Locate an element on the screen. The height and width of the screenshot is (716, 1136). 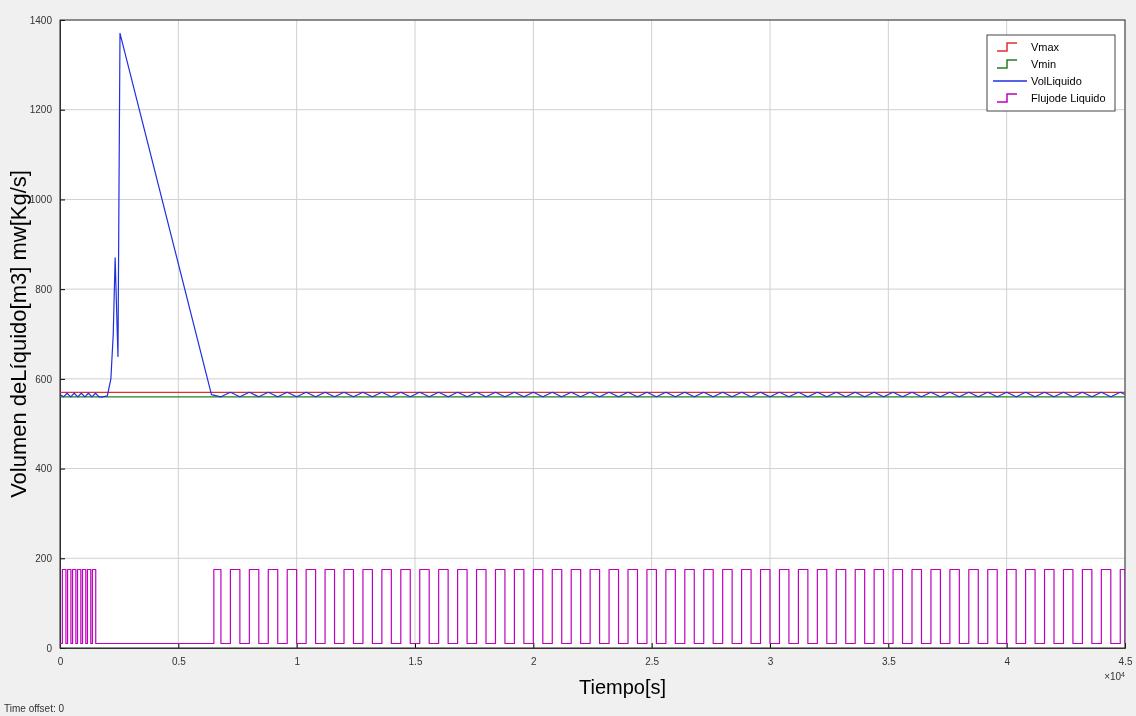
x-tick-label: 4 is located at coordinates (1007, 662).